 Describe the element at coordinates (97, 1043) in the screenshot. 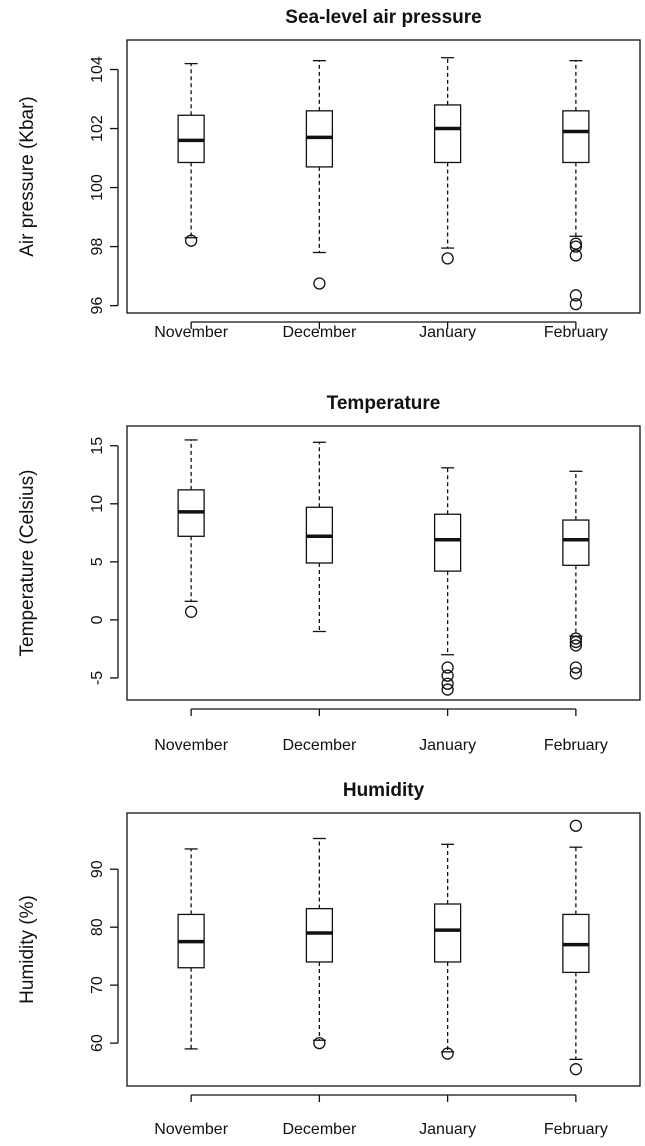

I see `y-tick-label: 60` at that location.